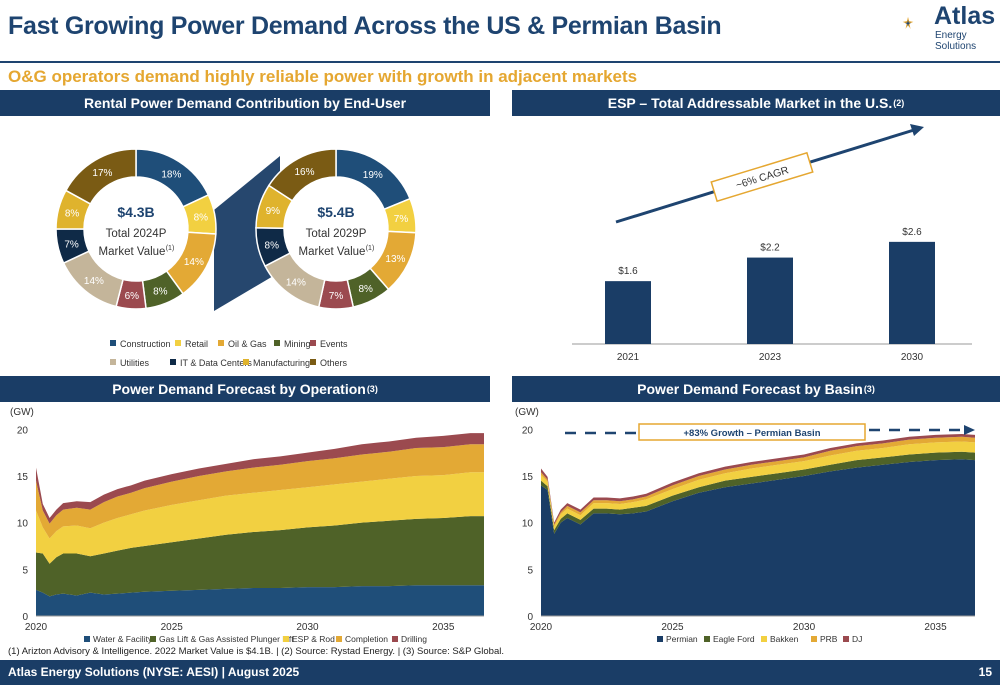 Image resolution: width=1000 pixels, height=685 pixels. What do you see at coordinates (899, 103) in the screenshot?
I see `esp-panel-note: (2)` at bounding box center [899, 103].